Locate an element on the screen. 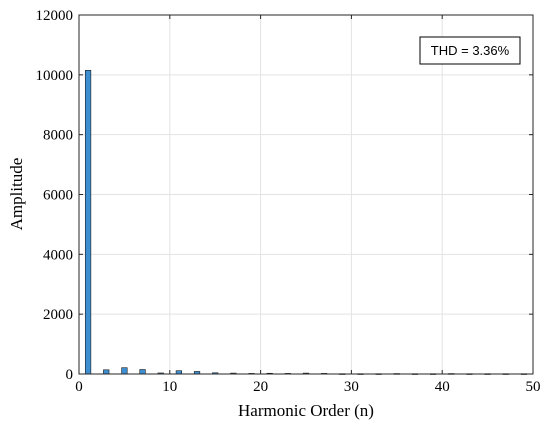 The width and height of the screenshot is (550, 427). thd-annotation-box is located at coordinates (470, 50).